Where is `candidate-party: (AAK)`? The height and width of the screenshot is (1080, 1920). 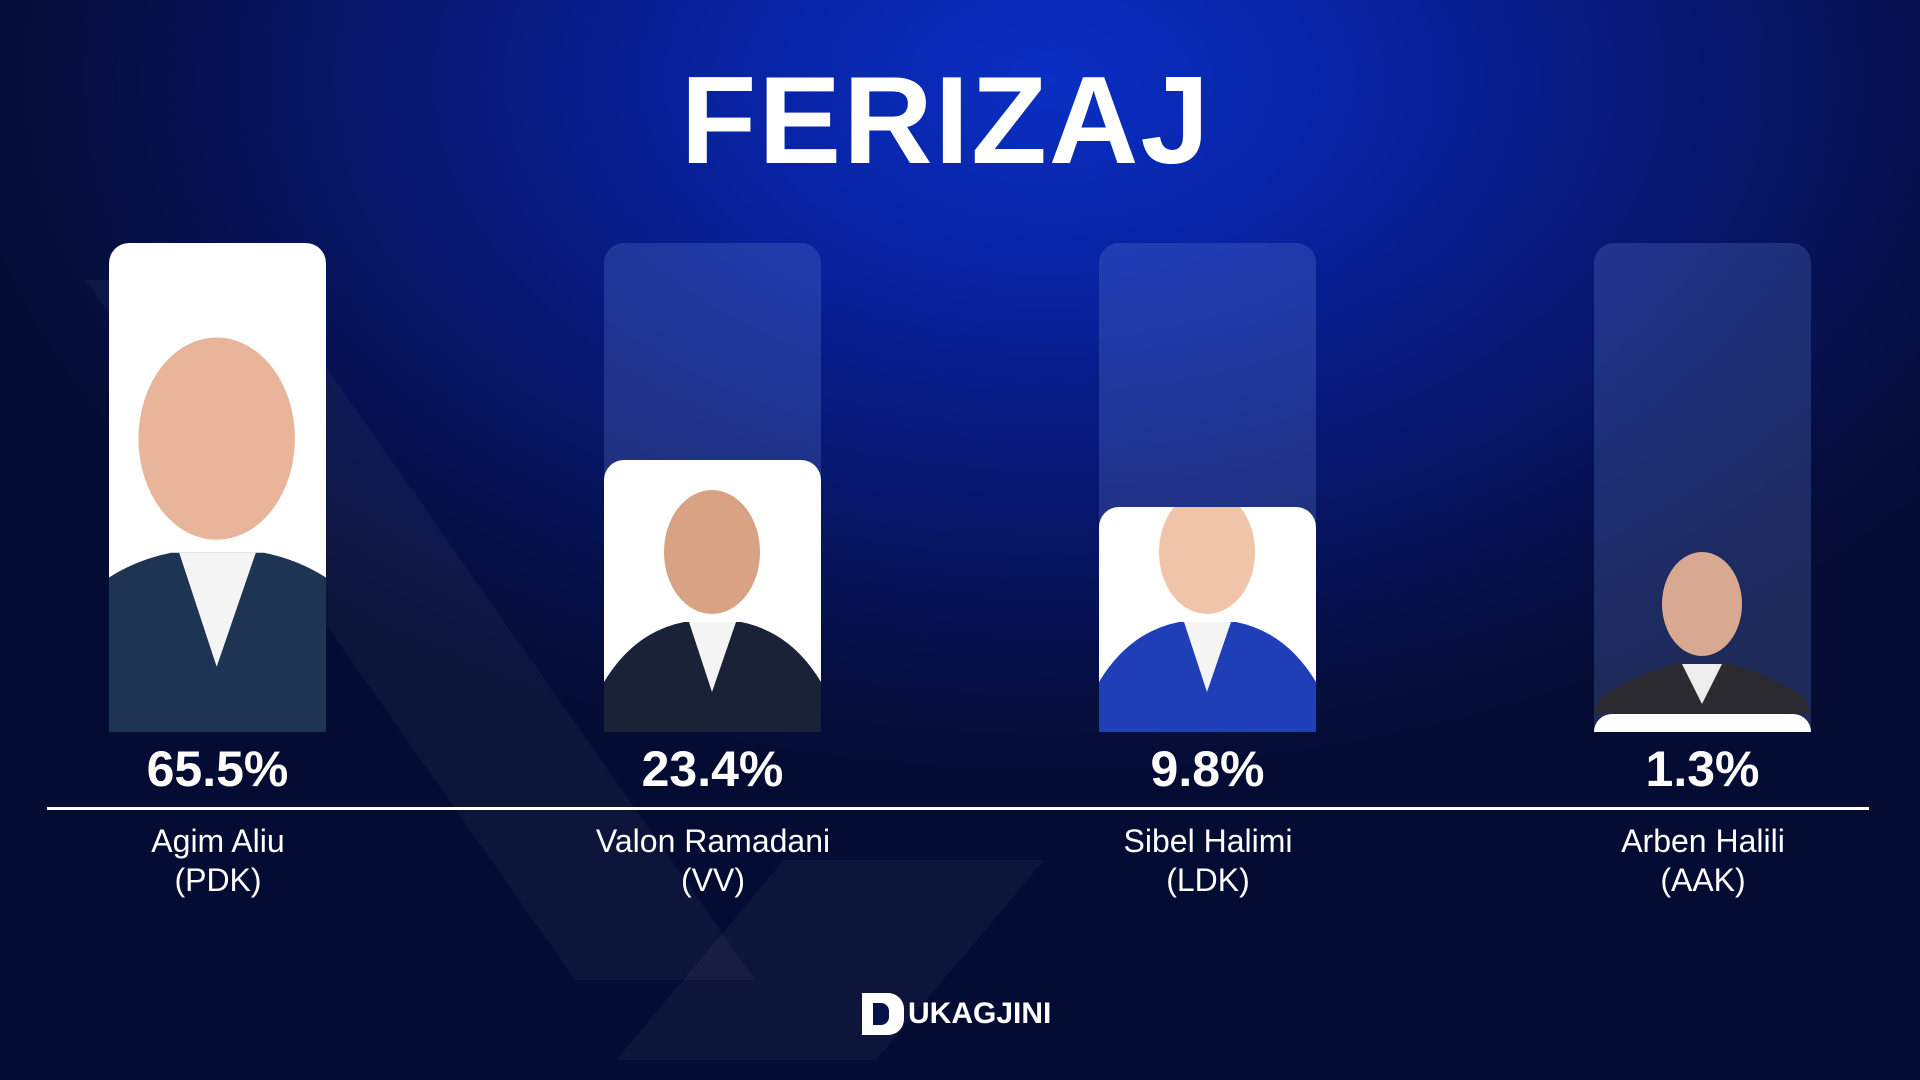
candidate-party: (AAK) is located at coordinates (1703, 880).